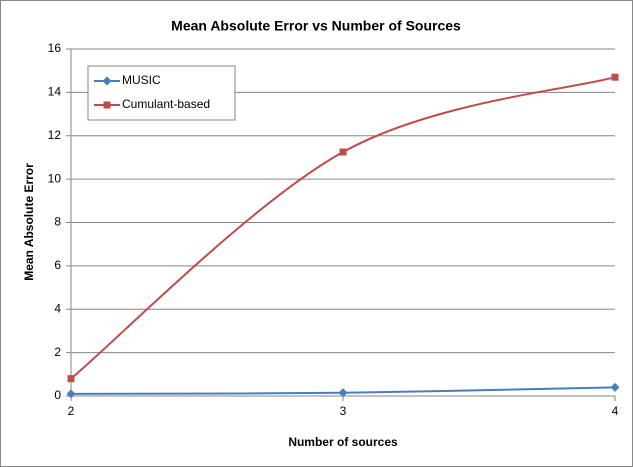 The width and height of the screenshot is (633, 467). Describe the element at coordinates (55, 178) in the screenshot. I see `y-tick-label: 10` at that location.